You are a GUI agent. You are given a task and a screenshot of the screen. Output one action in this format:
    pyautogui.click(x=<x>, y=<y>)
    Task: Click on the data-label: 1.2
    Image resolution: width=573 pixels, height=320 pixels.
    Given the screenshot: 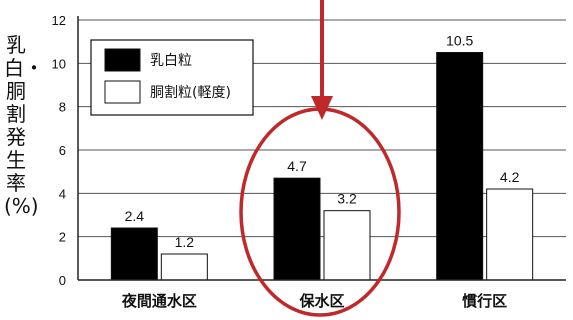 What is the action you would take?
    pyautogui.click(x=185, y=242)
    